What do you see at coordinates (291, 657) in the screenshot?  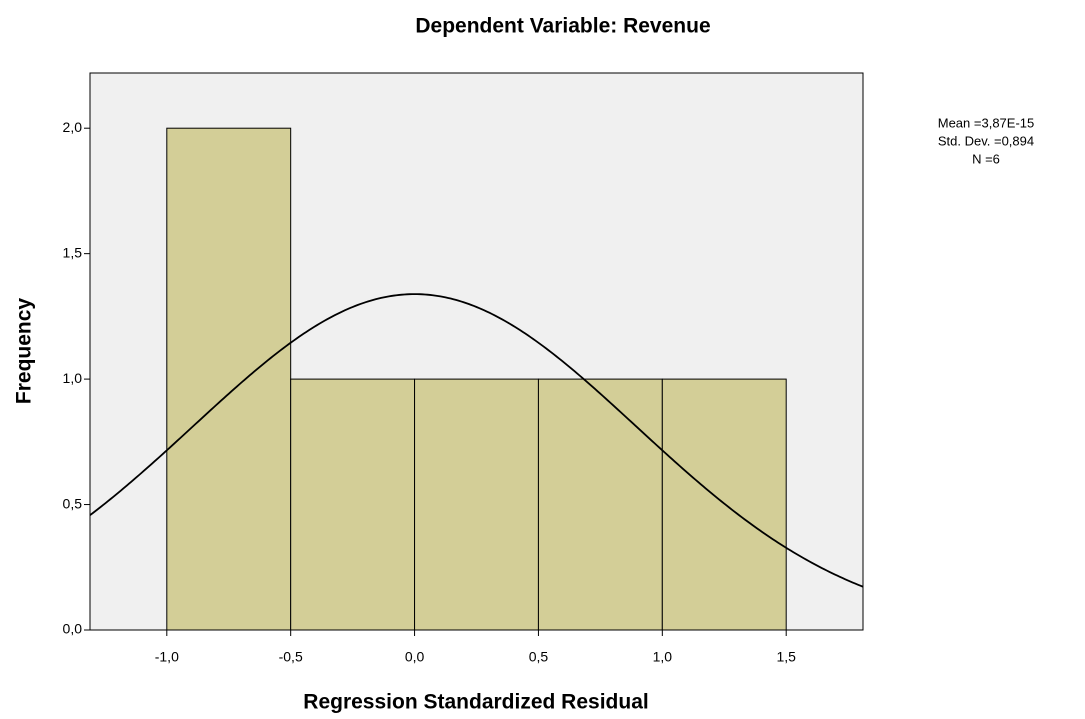 I see `x-tick-label: -0,5` at bounding box center [291, 657].